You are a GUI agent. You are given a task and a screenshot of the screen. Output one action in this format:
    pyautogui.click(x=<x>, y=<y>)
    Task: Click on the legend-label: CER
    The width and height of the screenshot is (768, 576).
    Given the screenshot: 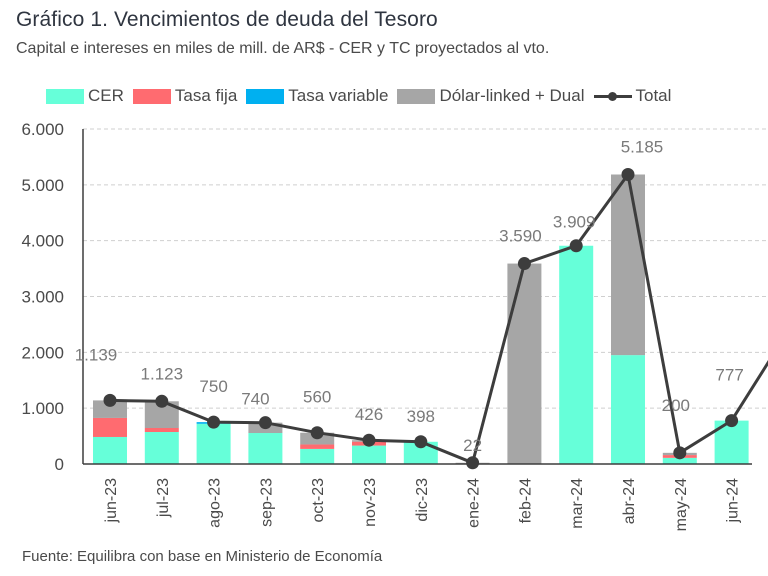 What is the action you would take?
    pyautogui.click(x=106, y=95)
    